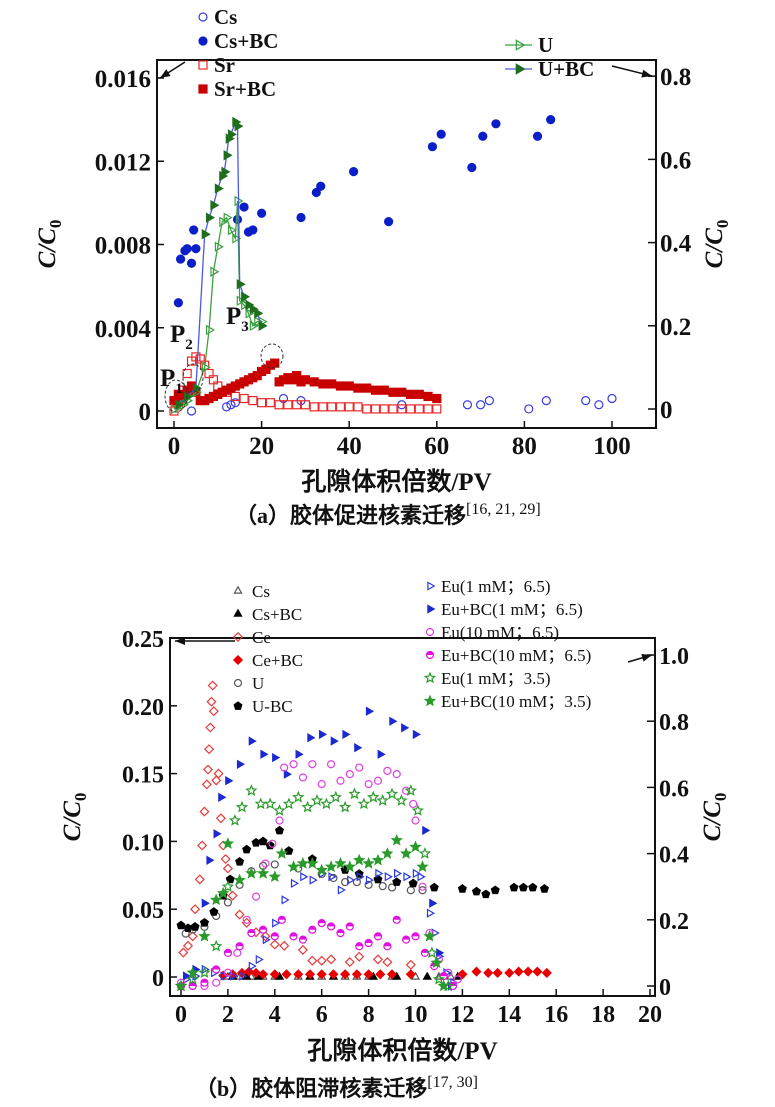  Describe the element at coordinates (416, 1015) in the screenshot. I see `x-tick-label: 10` at that location.